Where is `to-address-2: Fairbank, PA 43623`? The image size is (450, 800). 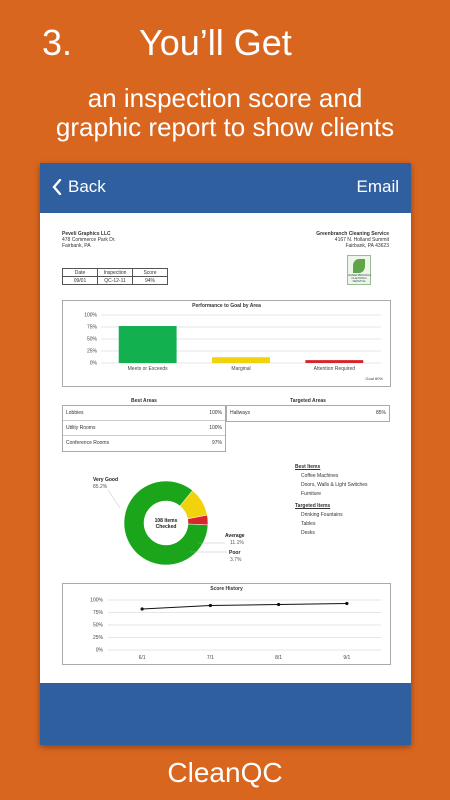
to-address-2: Fairbank, PA 43623 is located at coordinates (367, 246).